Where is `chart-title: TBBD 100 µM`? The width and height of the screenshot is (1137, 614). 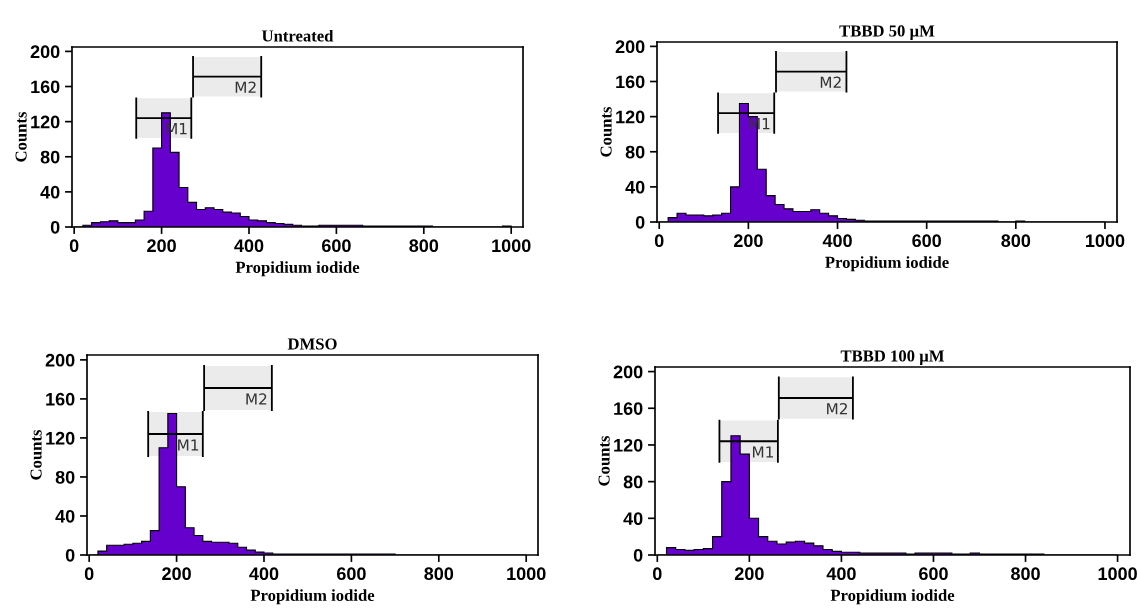
chart-title: TBBD 100 µM is located at coordinates (892, 357).